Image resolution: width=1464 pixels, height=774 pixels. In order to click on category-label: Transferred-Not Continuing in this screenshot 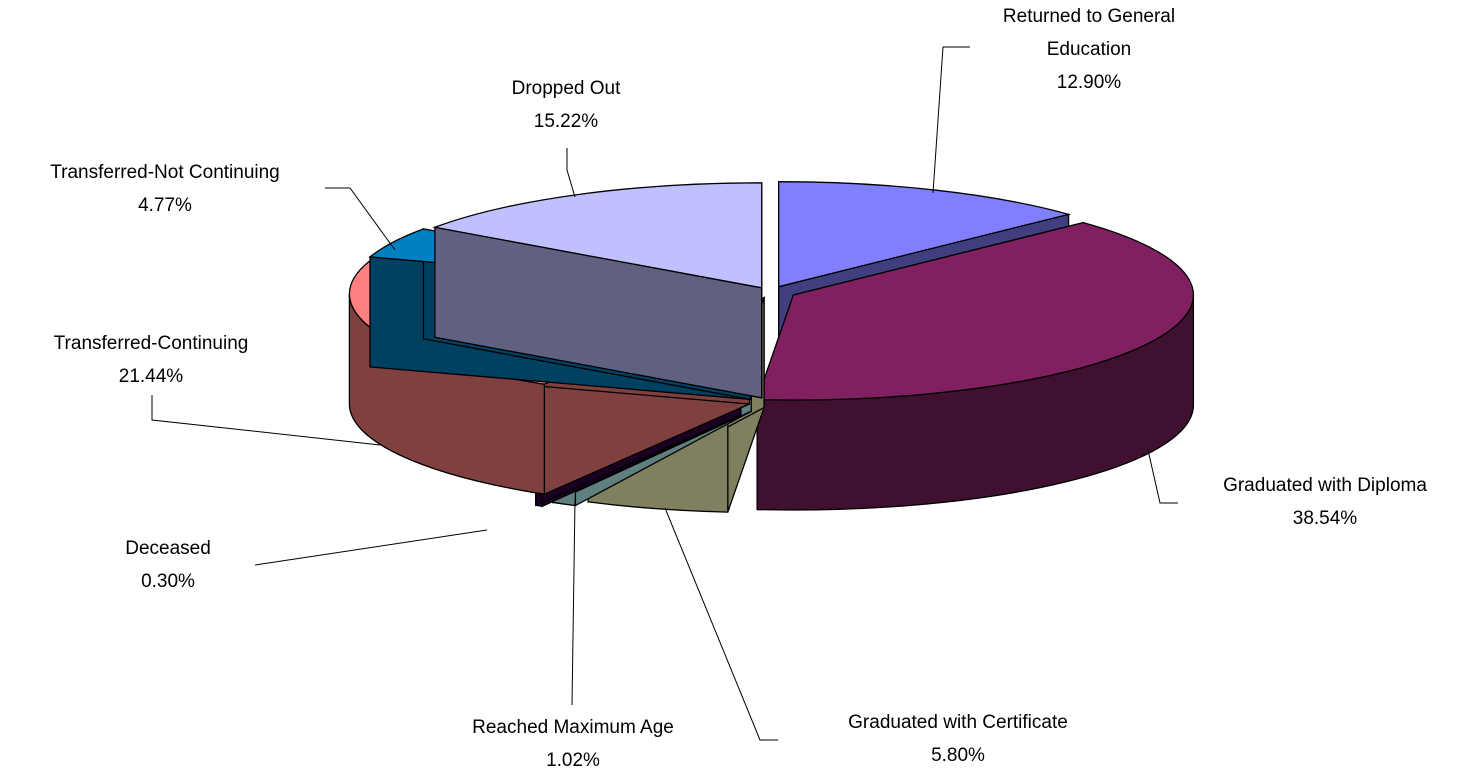, I will do `click(165, 172)`.